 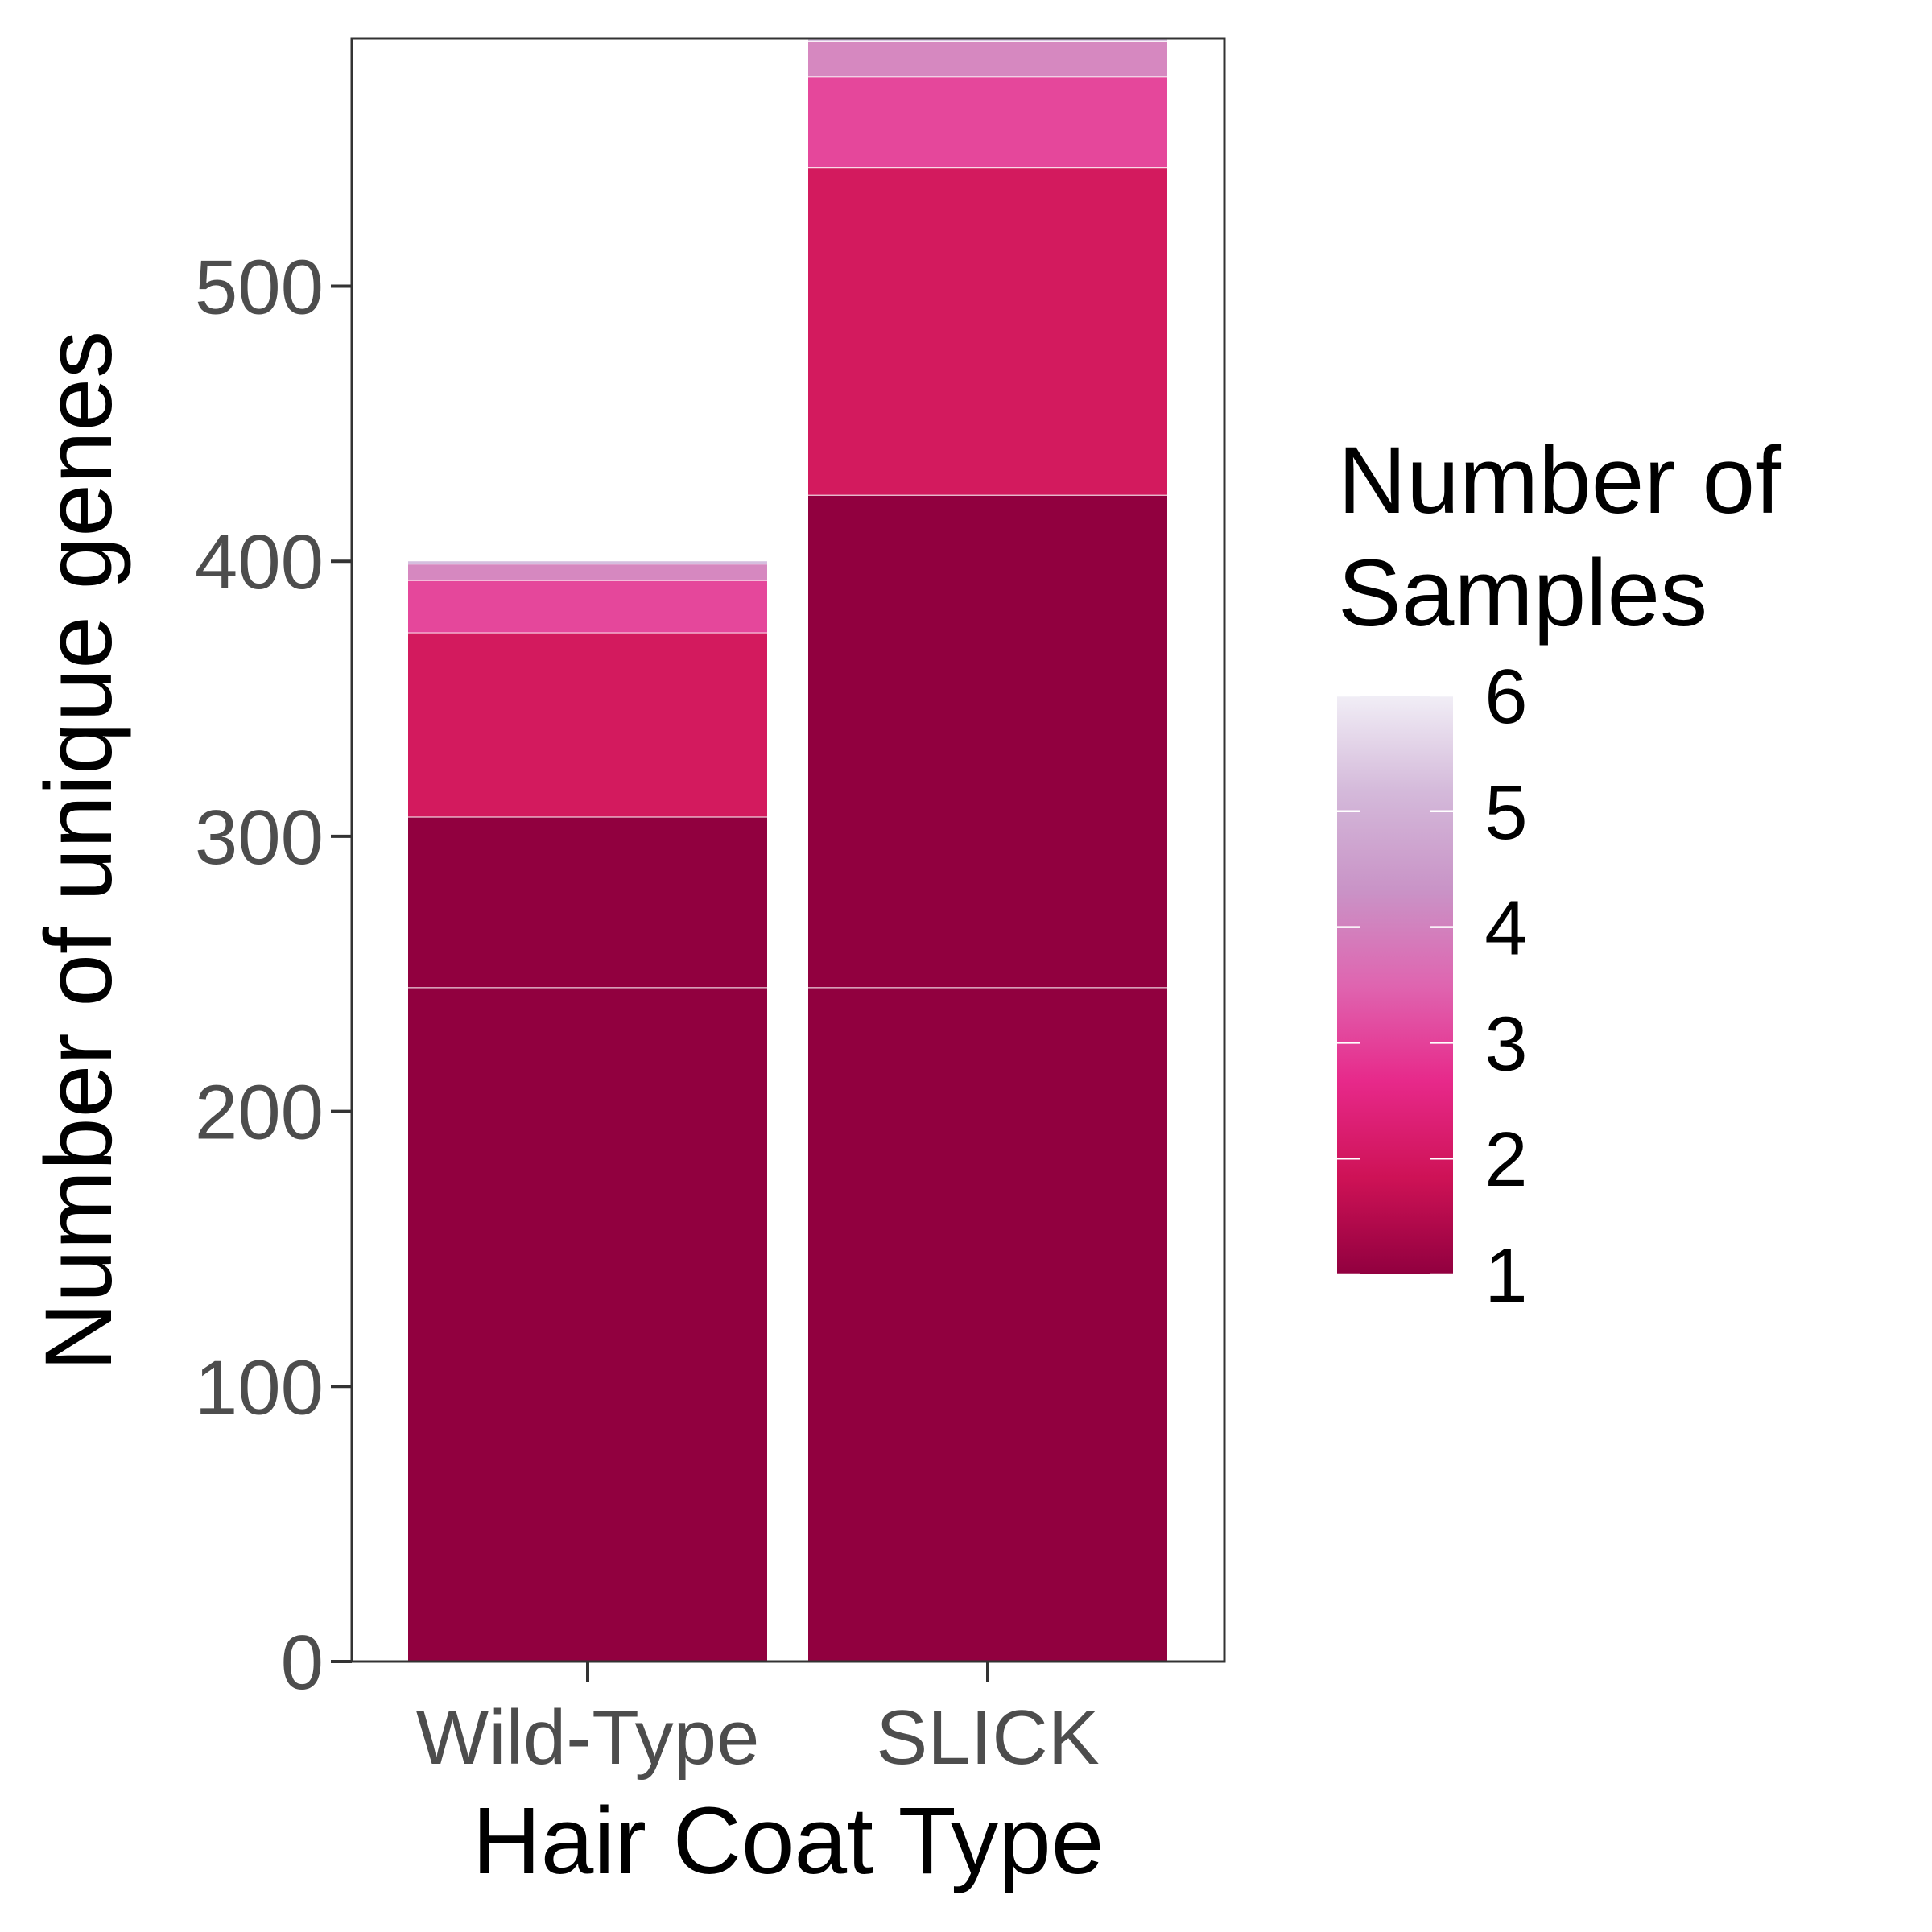 What do you see at coordinates (1505, 813) in the screenshot?
I see `colorbar-tick-label: 5` at bounding box center [1505, 813].